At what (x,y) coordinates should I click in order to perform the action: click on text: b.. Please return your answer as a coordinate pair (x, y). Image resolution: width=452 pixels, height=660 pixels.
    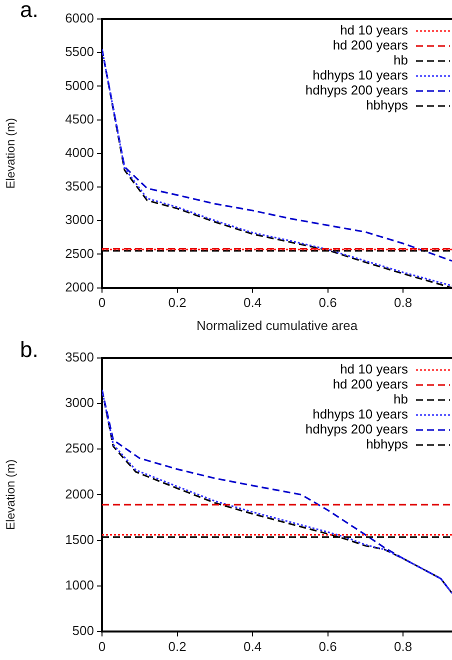
    Looking at the image, I should click on (29, 349).